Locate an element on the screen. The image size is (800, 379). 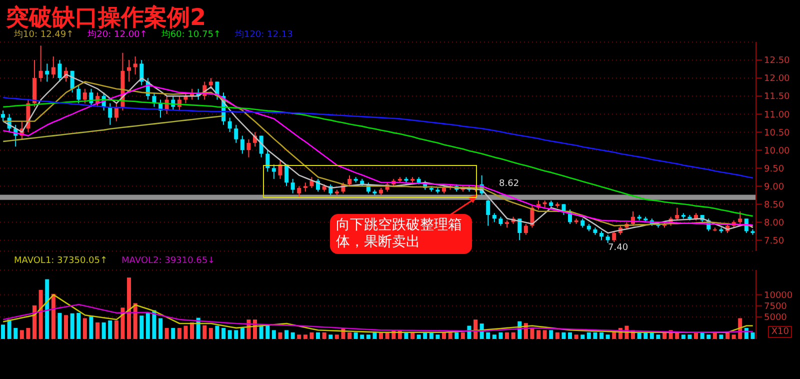
annotation: 7.40 is located at coordinates (618, 247).